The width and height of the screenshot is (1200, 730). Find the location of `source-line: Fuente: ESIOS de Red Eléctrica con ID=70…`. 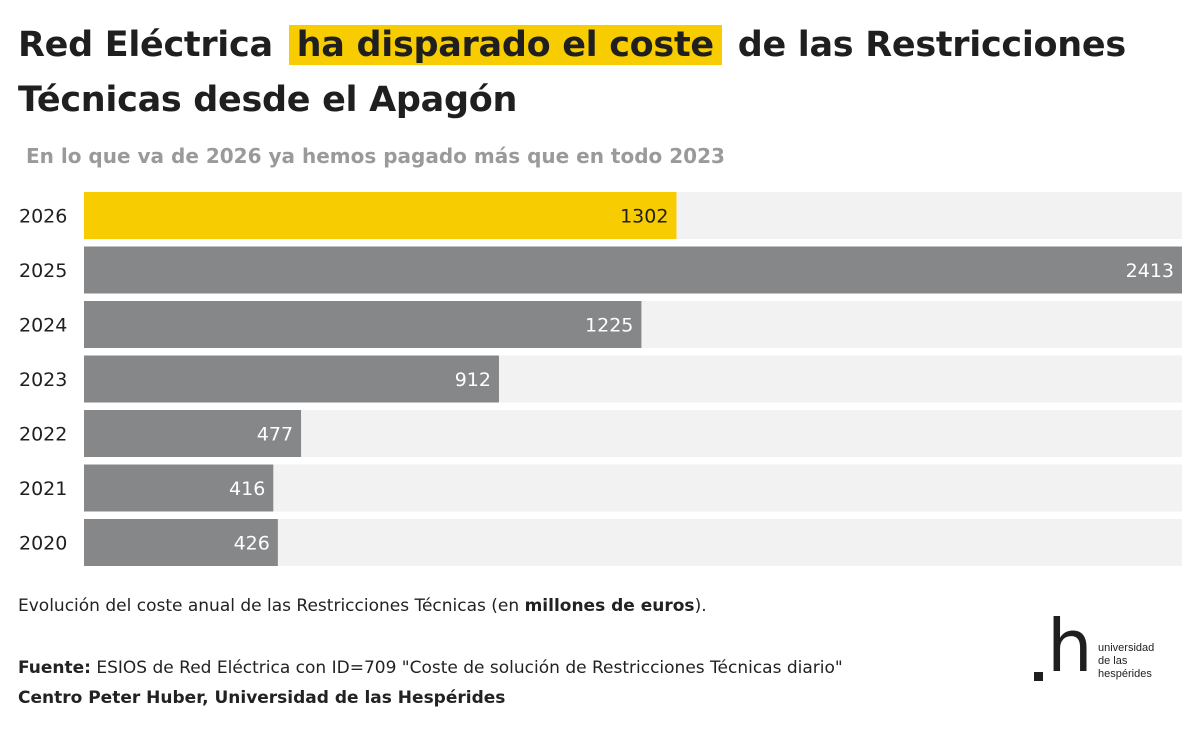

source-line: Fuente: ESIOS de Red Eléctrica con ID=70… is located at coordinates (430, 668).